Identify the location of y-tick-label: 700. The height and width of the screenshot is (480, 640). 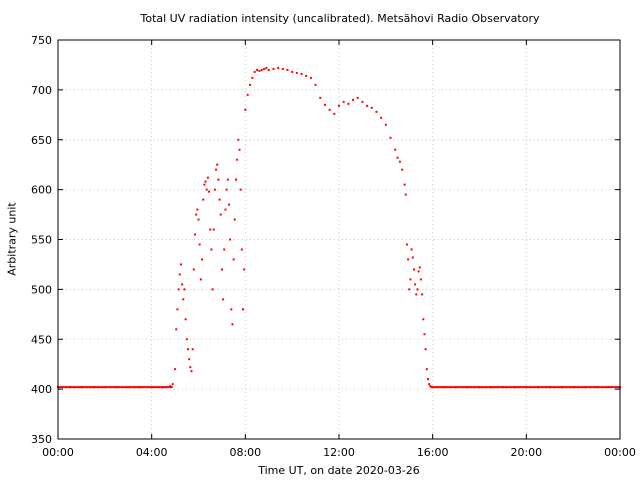
(41, 90).